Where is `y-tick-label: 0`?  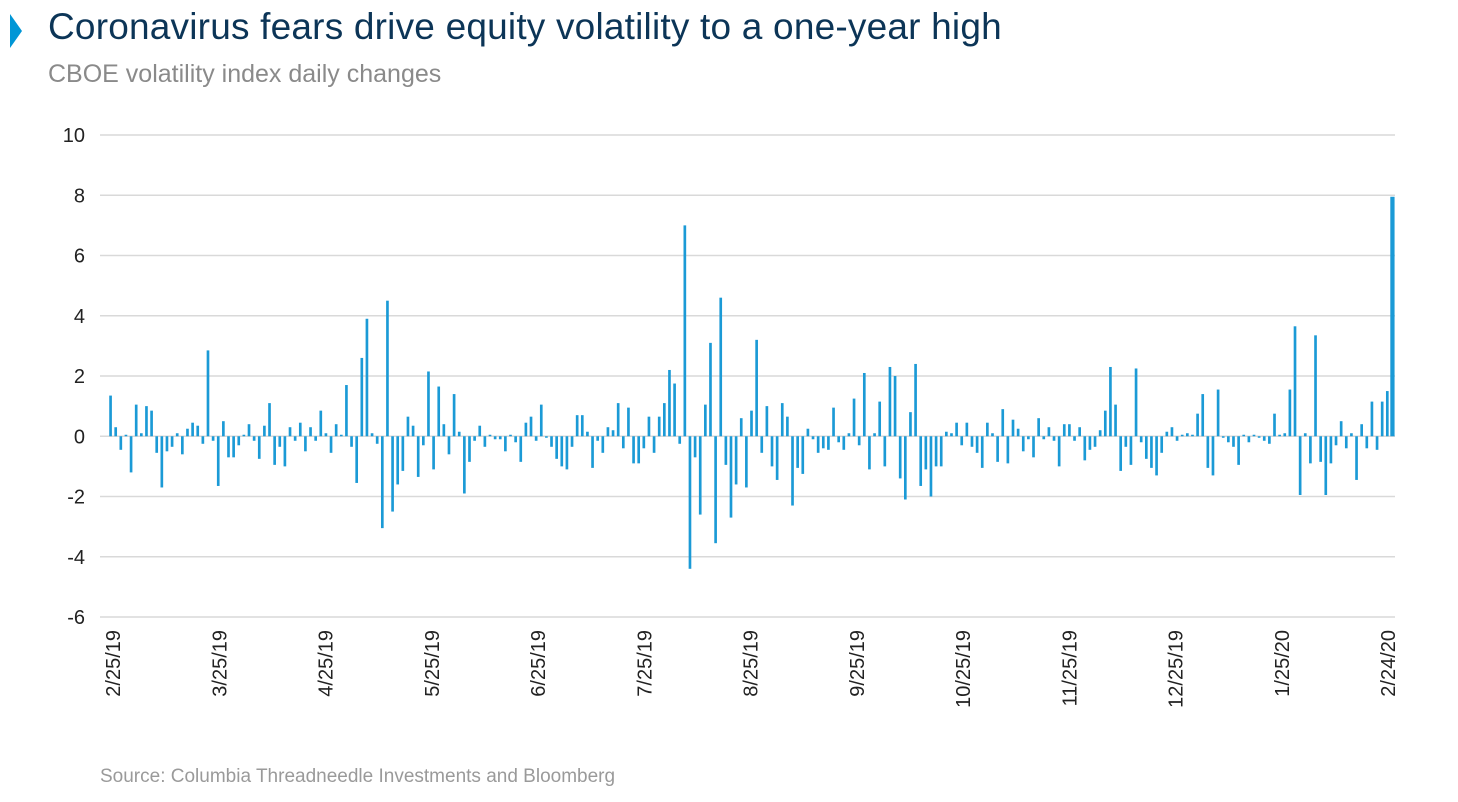
y-tick-label: 0 is located at coordinates (79, 437).